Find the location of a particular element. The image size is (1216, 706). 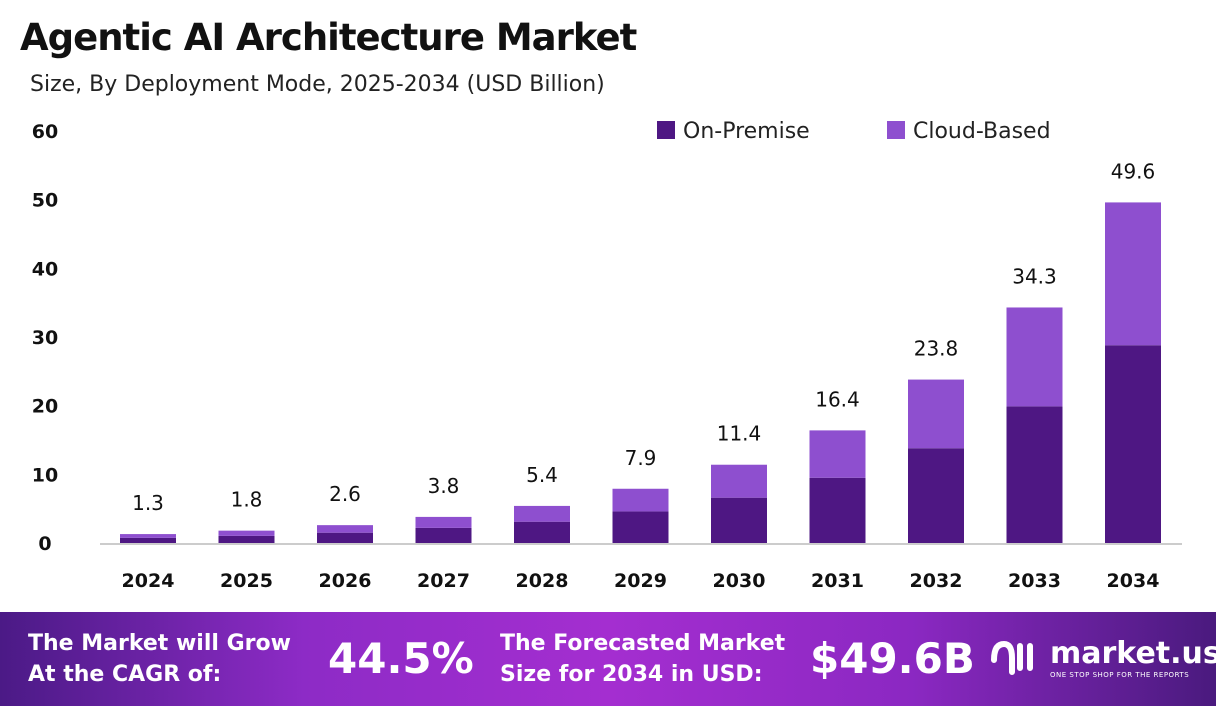

forecast-value: $49.6B is located at coordinates (892, 658).